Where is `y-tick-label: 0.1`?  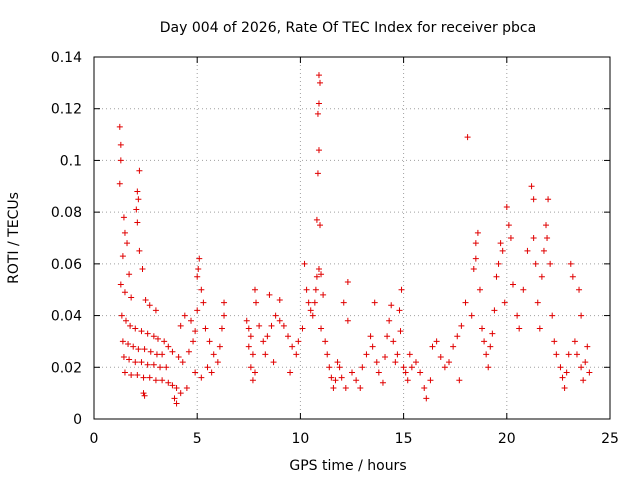 y-tick-label: 0.1 is located at coordinates (71, 161).